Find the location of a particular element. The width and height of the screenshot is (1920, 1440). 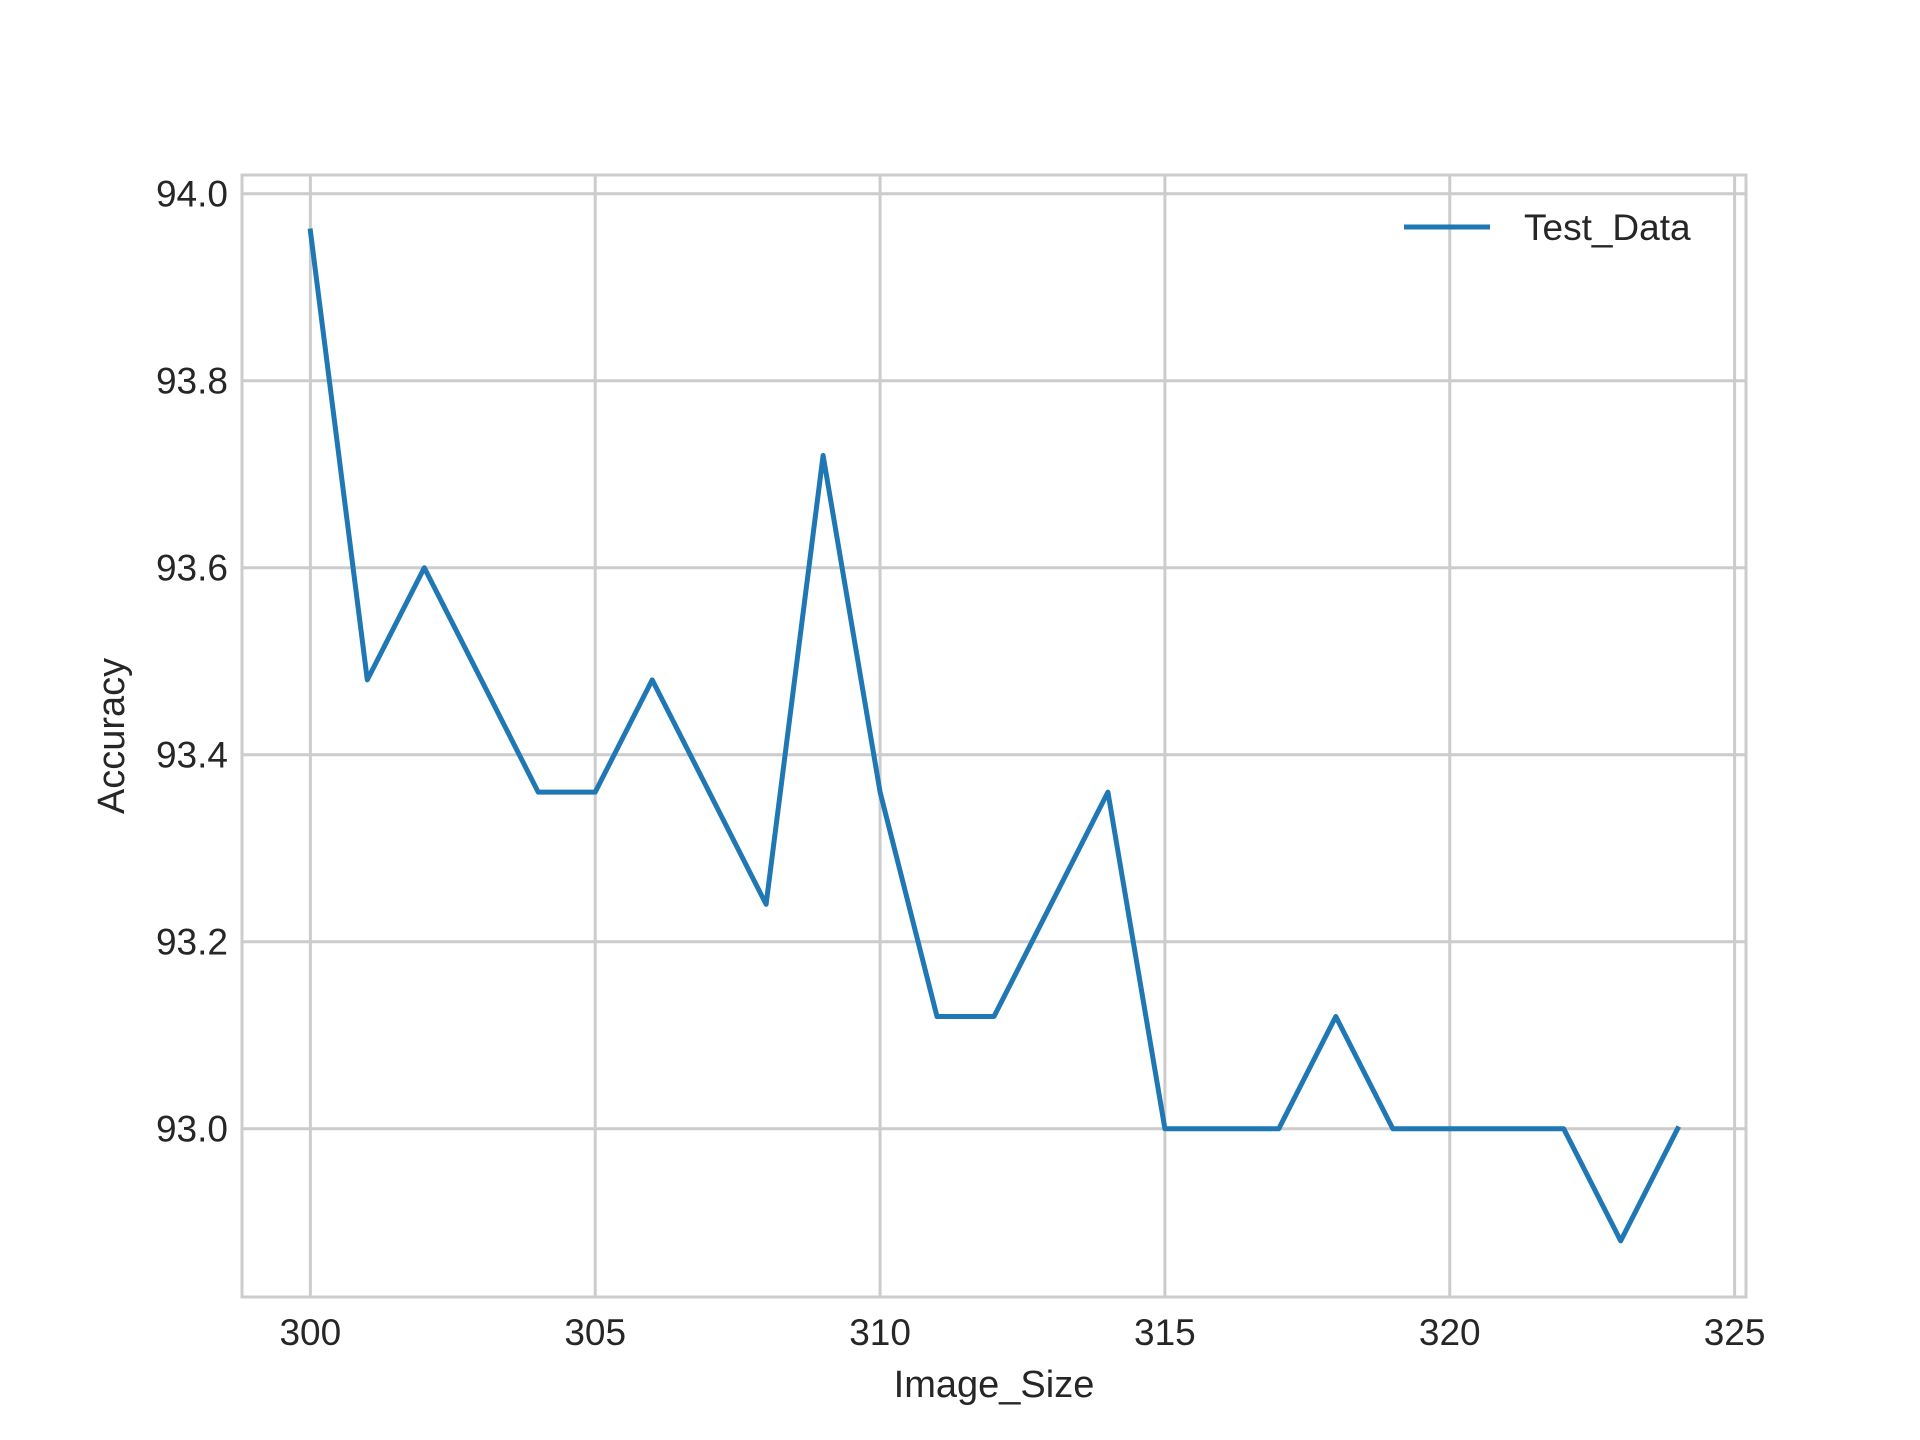

y-tick-label: 93.8 is located at coordinates (192, 381).